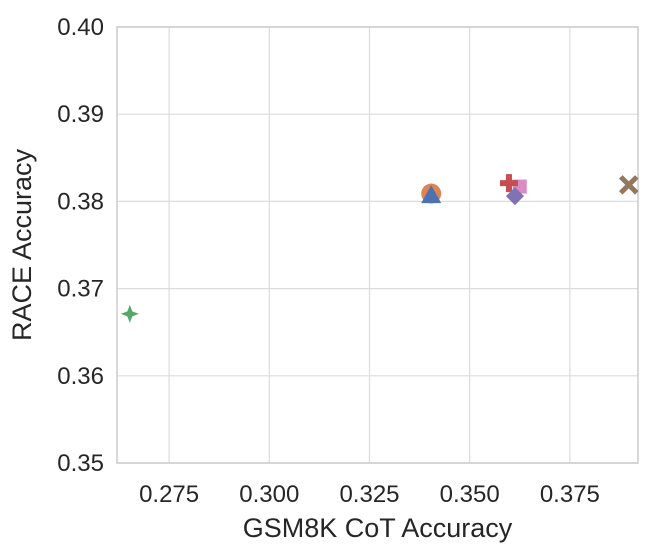 The height and width of the screenshot is (548, 660). I want to click on x-tick-label: 0.375, so click(570, 494).